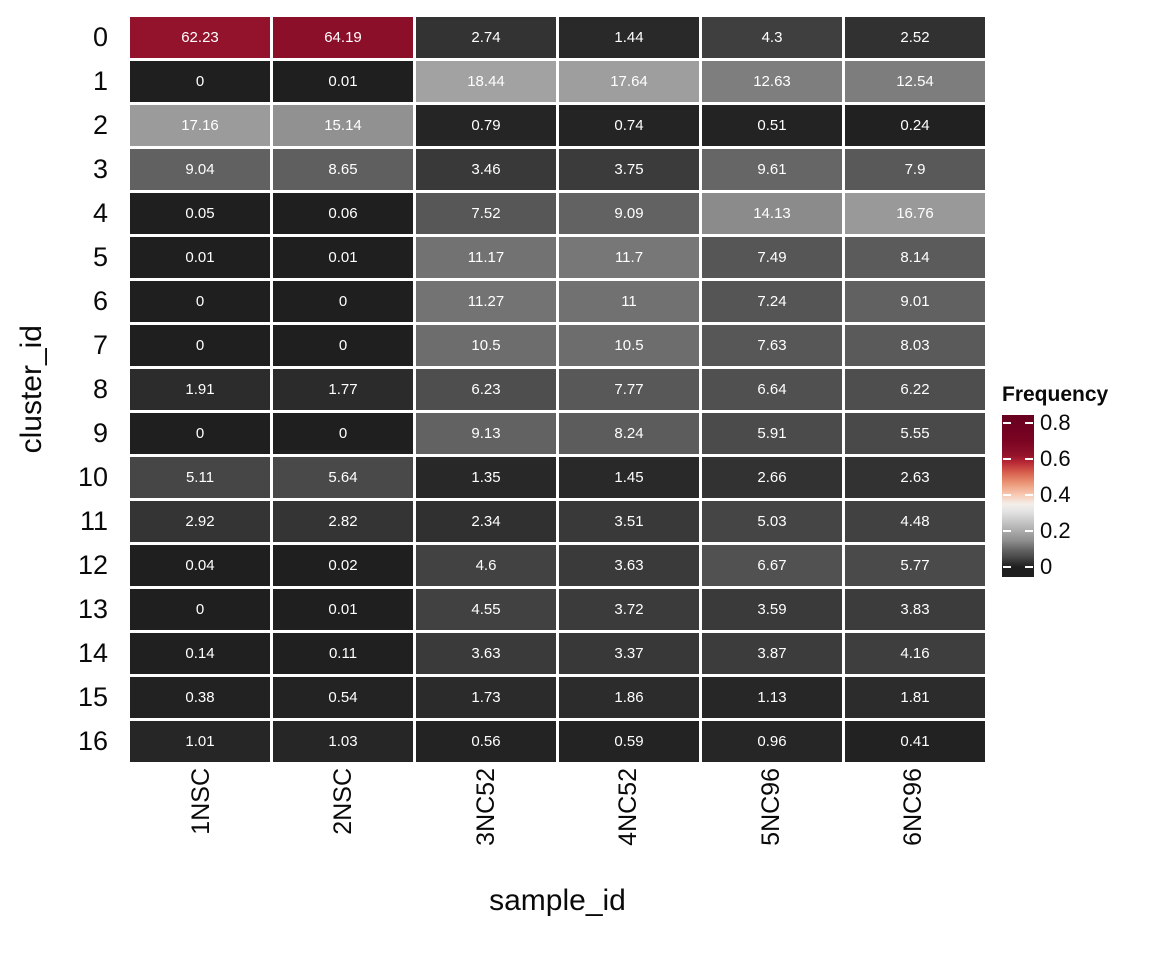  I want to click on legend-colorbar, so click(1018, 496).